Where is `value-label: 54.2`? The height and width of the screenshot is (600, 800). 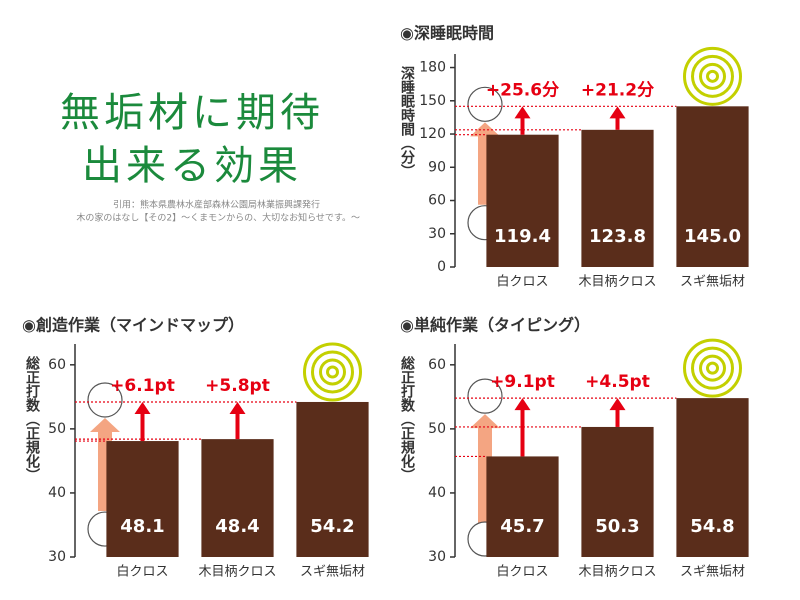
value-label: 54.2 is located at coordinates (332, 526).